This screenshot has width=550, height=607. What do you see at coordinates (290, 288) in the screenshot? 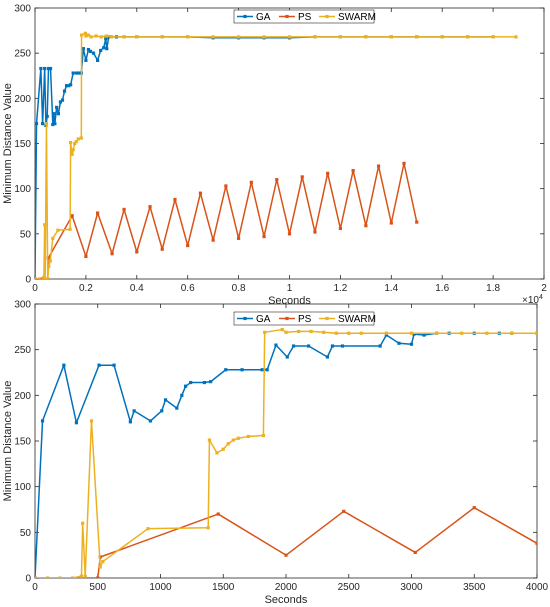
I see `x-tick-label: 1` at bounding box center [290, 288].